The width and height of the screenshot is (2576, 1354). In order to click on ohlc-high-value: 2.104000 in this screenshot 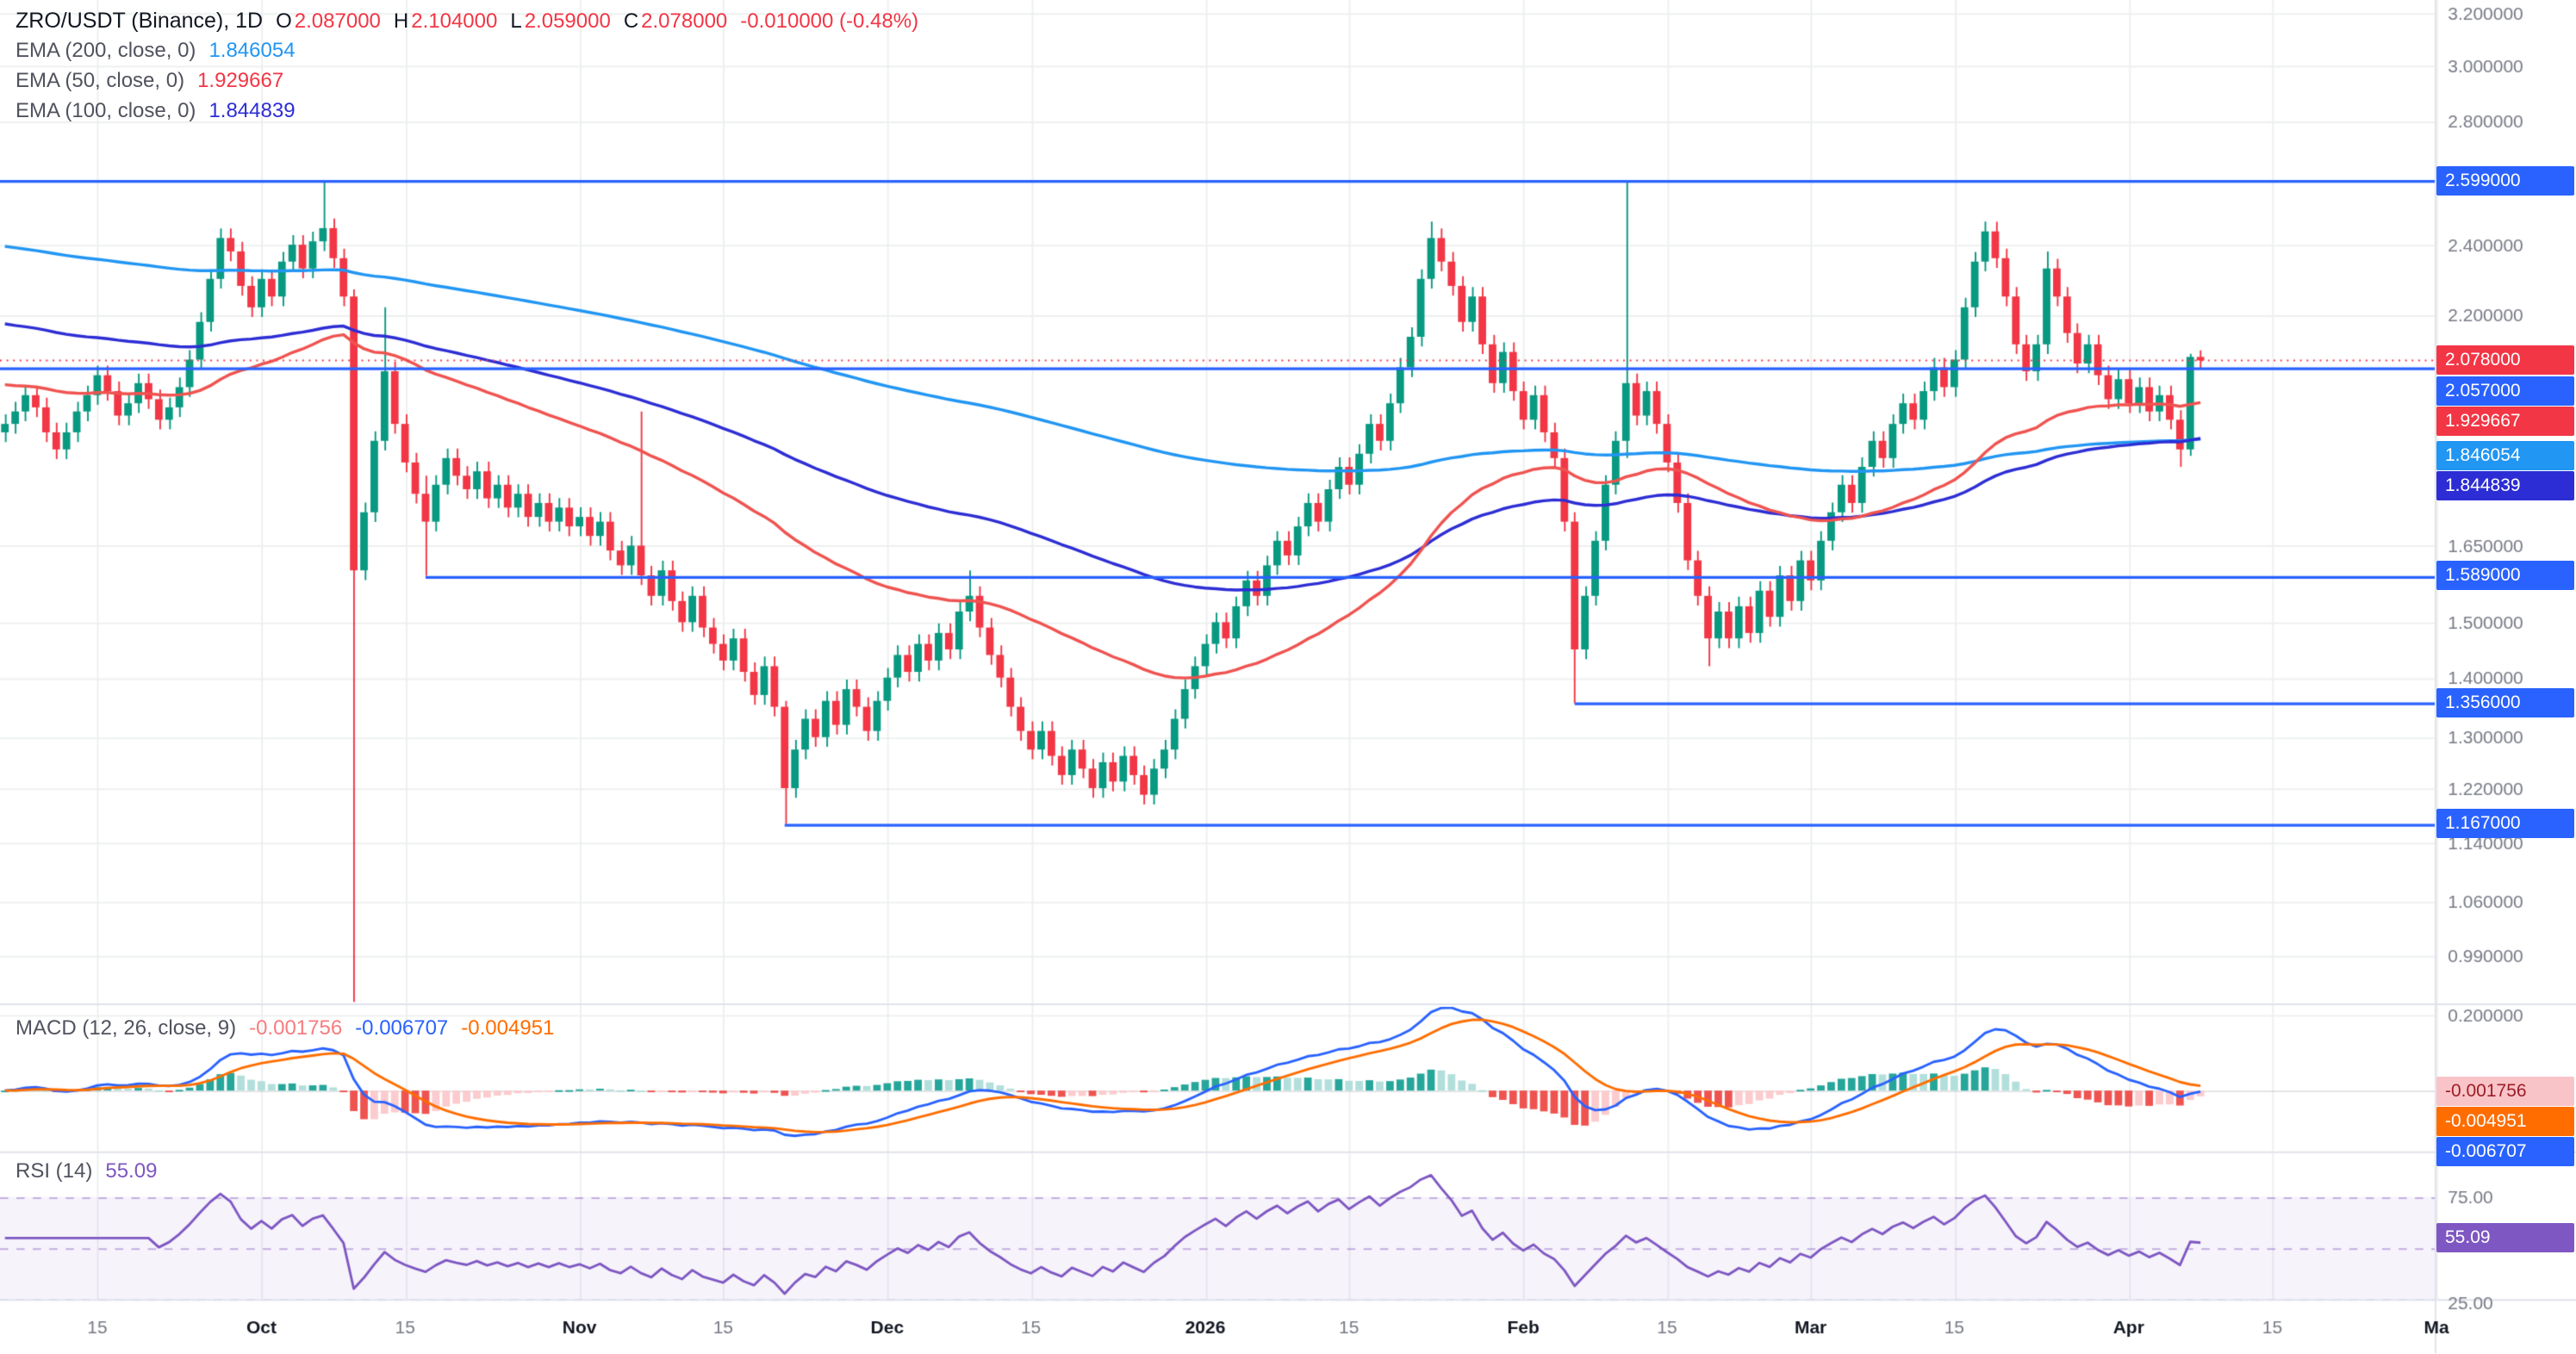, I will do `click(455, 21)`.